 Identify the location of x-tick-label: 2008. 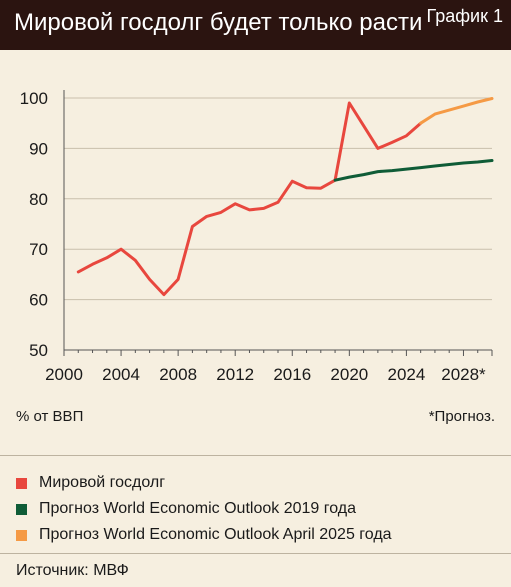
(178, 374).